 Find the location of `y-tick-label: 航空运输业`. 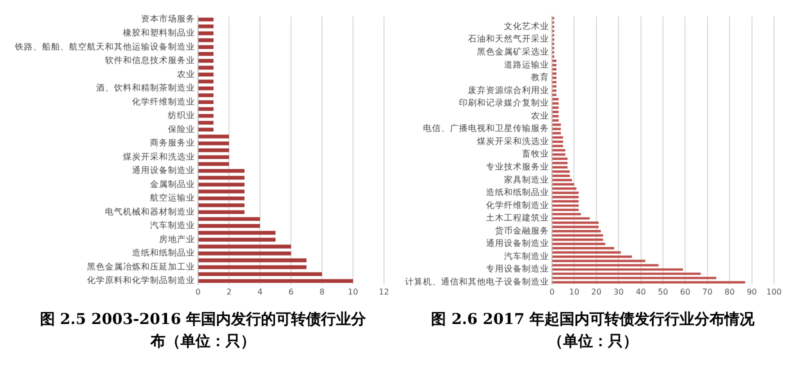

y-tick-label: 航空运输业 is located at coordinates (172, 198).